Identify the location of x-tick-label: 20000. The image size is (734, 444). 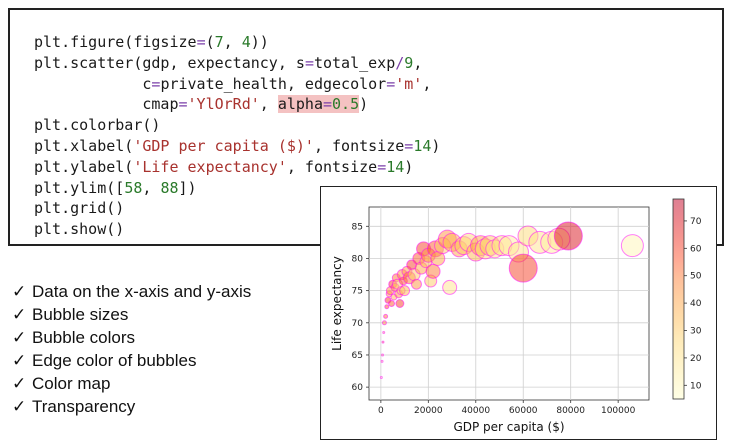
(428, 411).